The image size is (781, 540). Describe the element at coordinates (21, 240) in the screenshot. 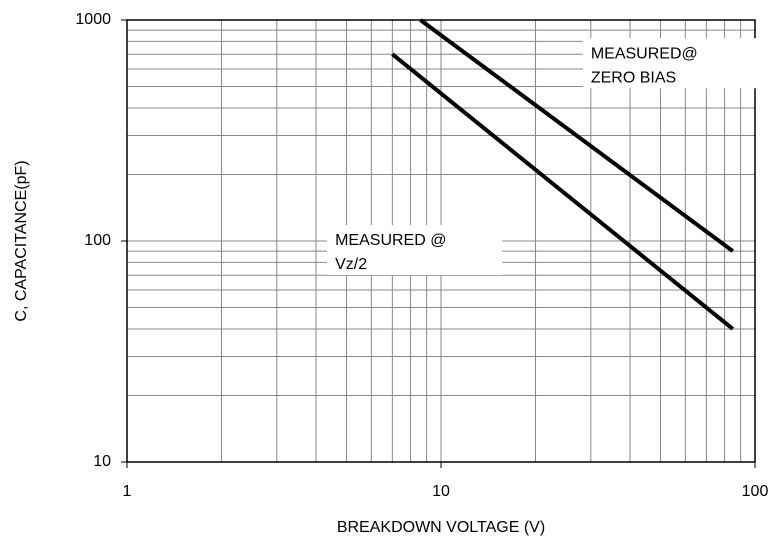

I see `y-axis-label: C, CAPACITANCE(pF)` at that location.